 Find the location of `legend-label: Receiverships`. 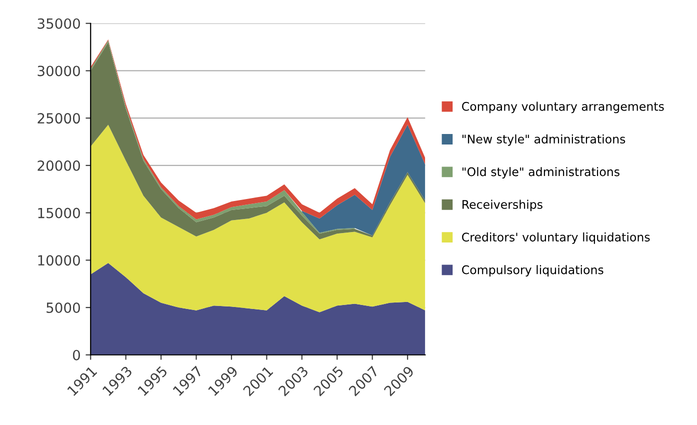

legend-label: Receiverships is located at coordinates (502, 206).